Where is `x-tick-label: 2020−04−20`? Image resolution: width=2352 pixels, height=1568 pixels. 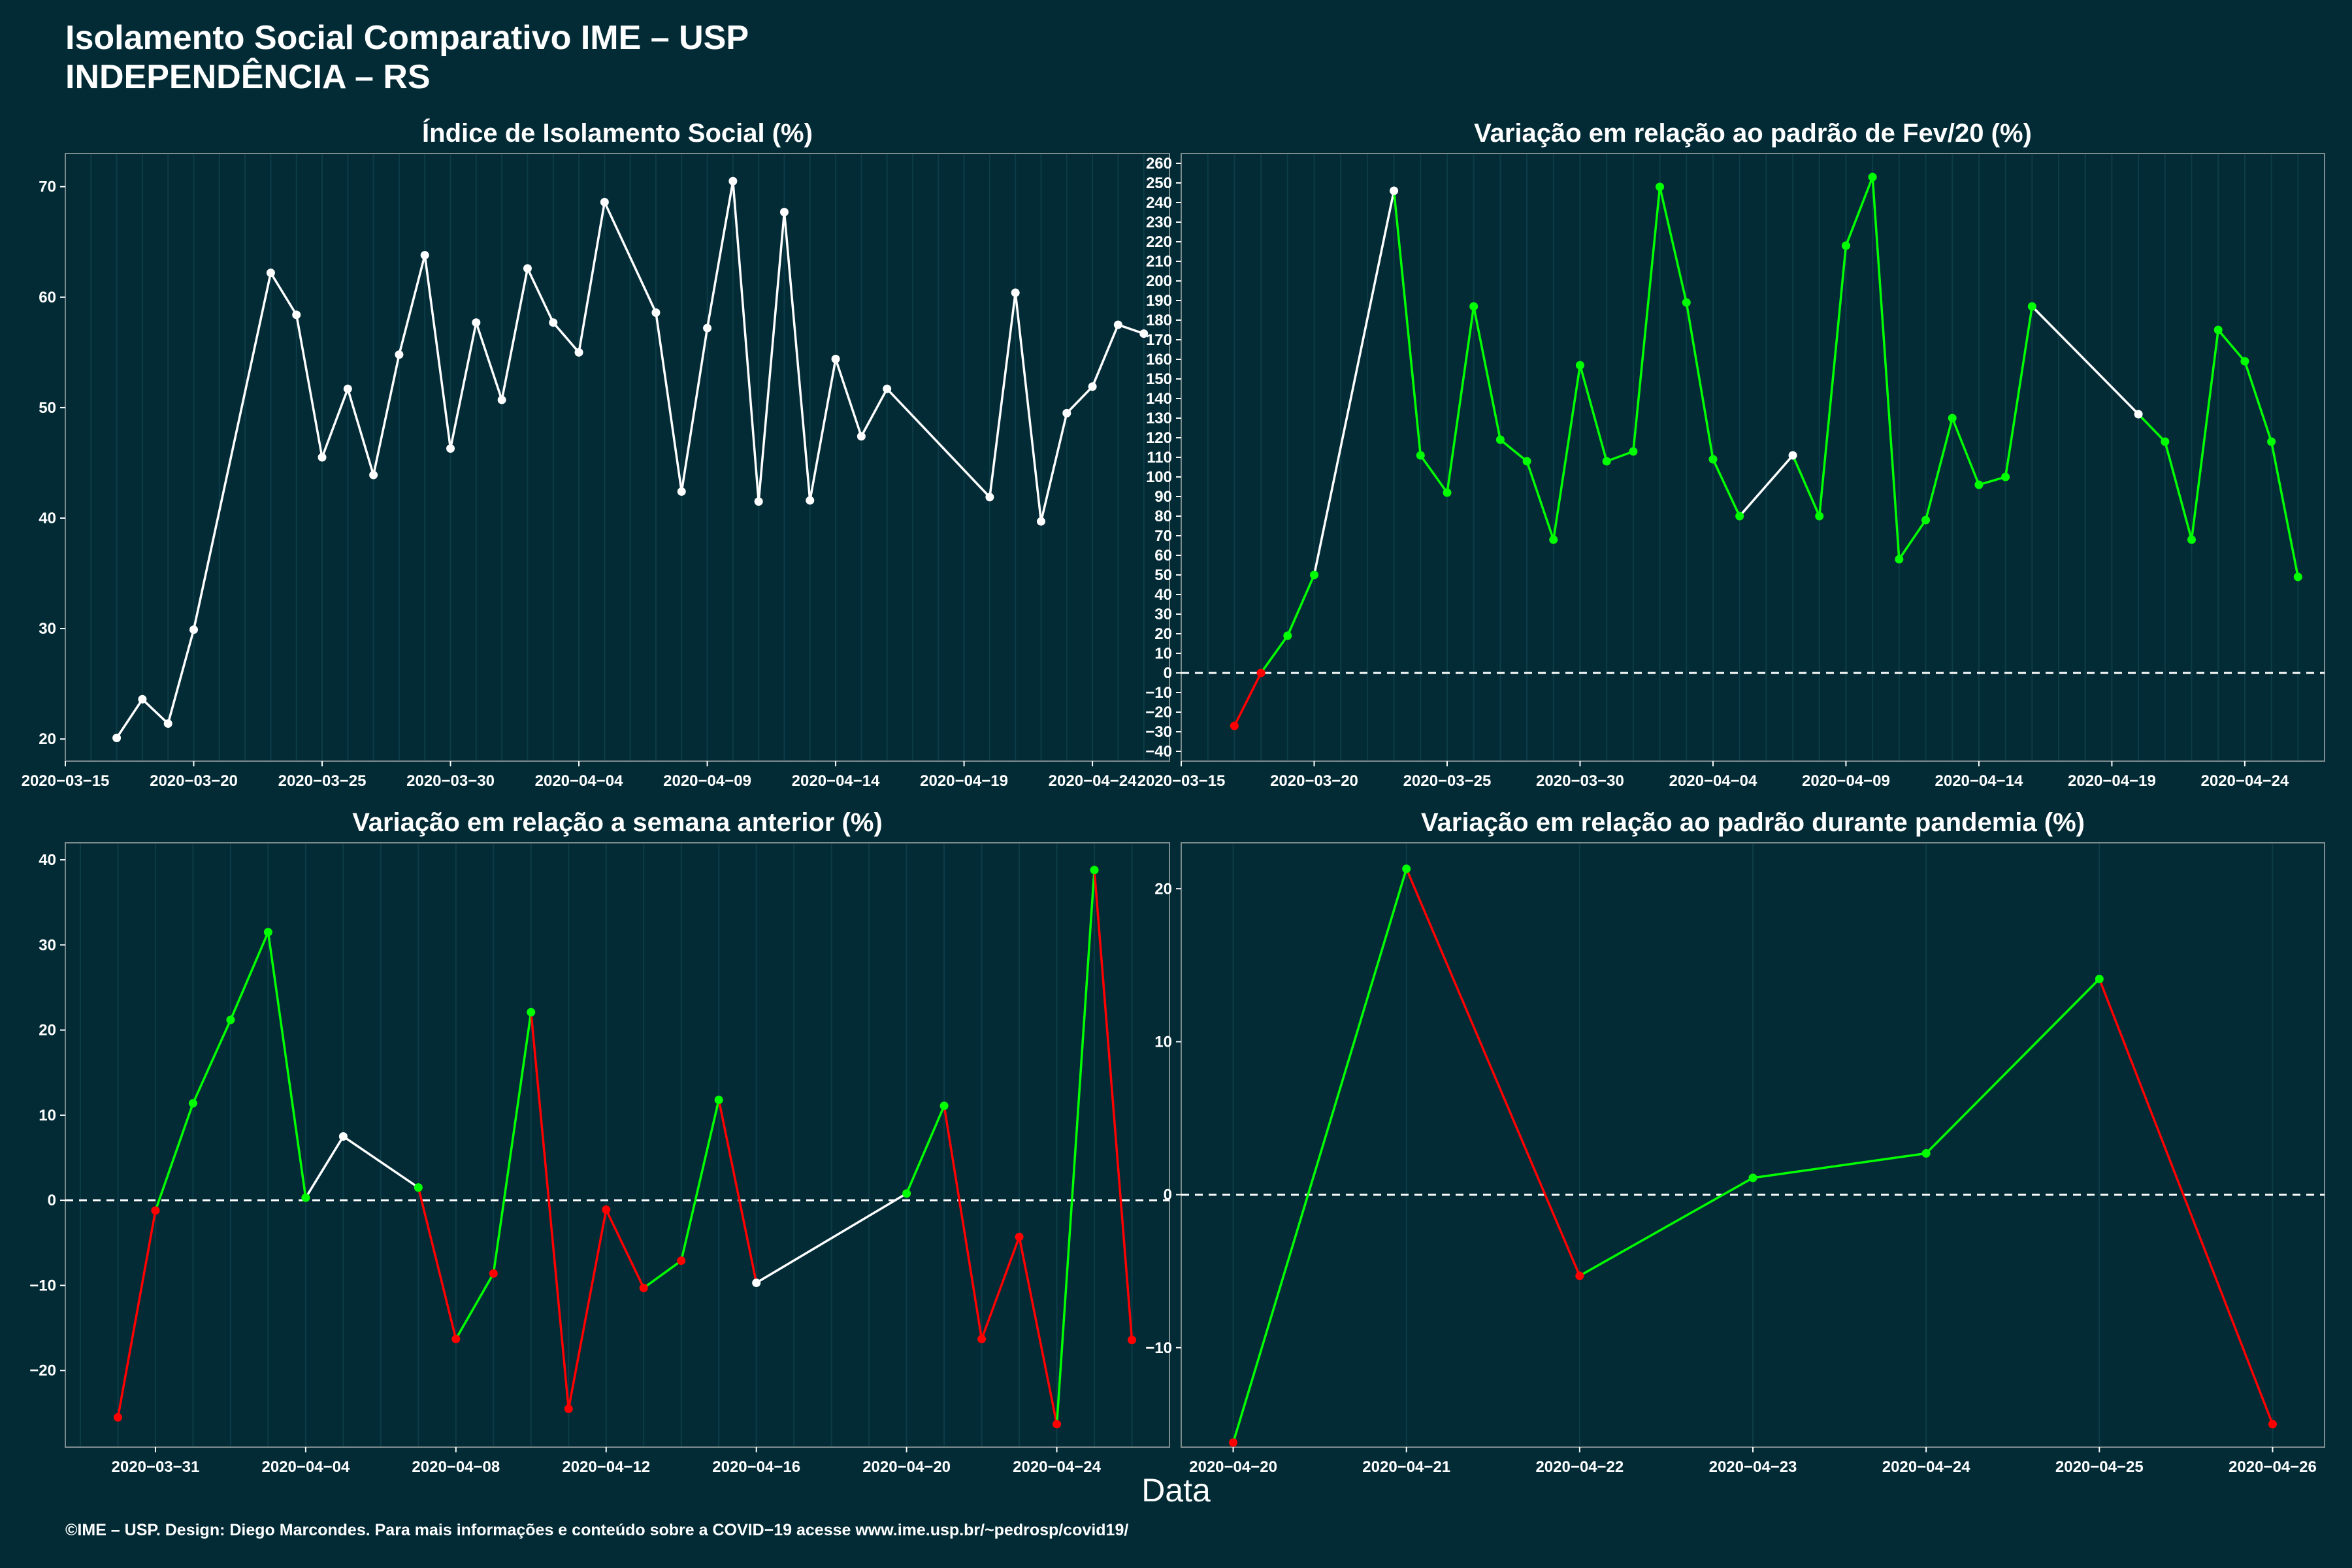
x-tick-label: 2020−04−20 is located at coordinates (1233, 1467).